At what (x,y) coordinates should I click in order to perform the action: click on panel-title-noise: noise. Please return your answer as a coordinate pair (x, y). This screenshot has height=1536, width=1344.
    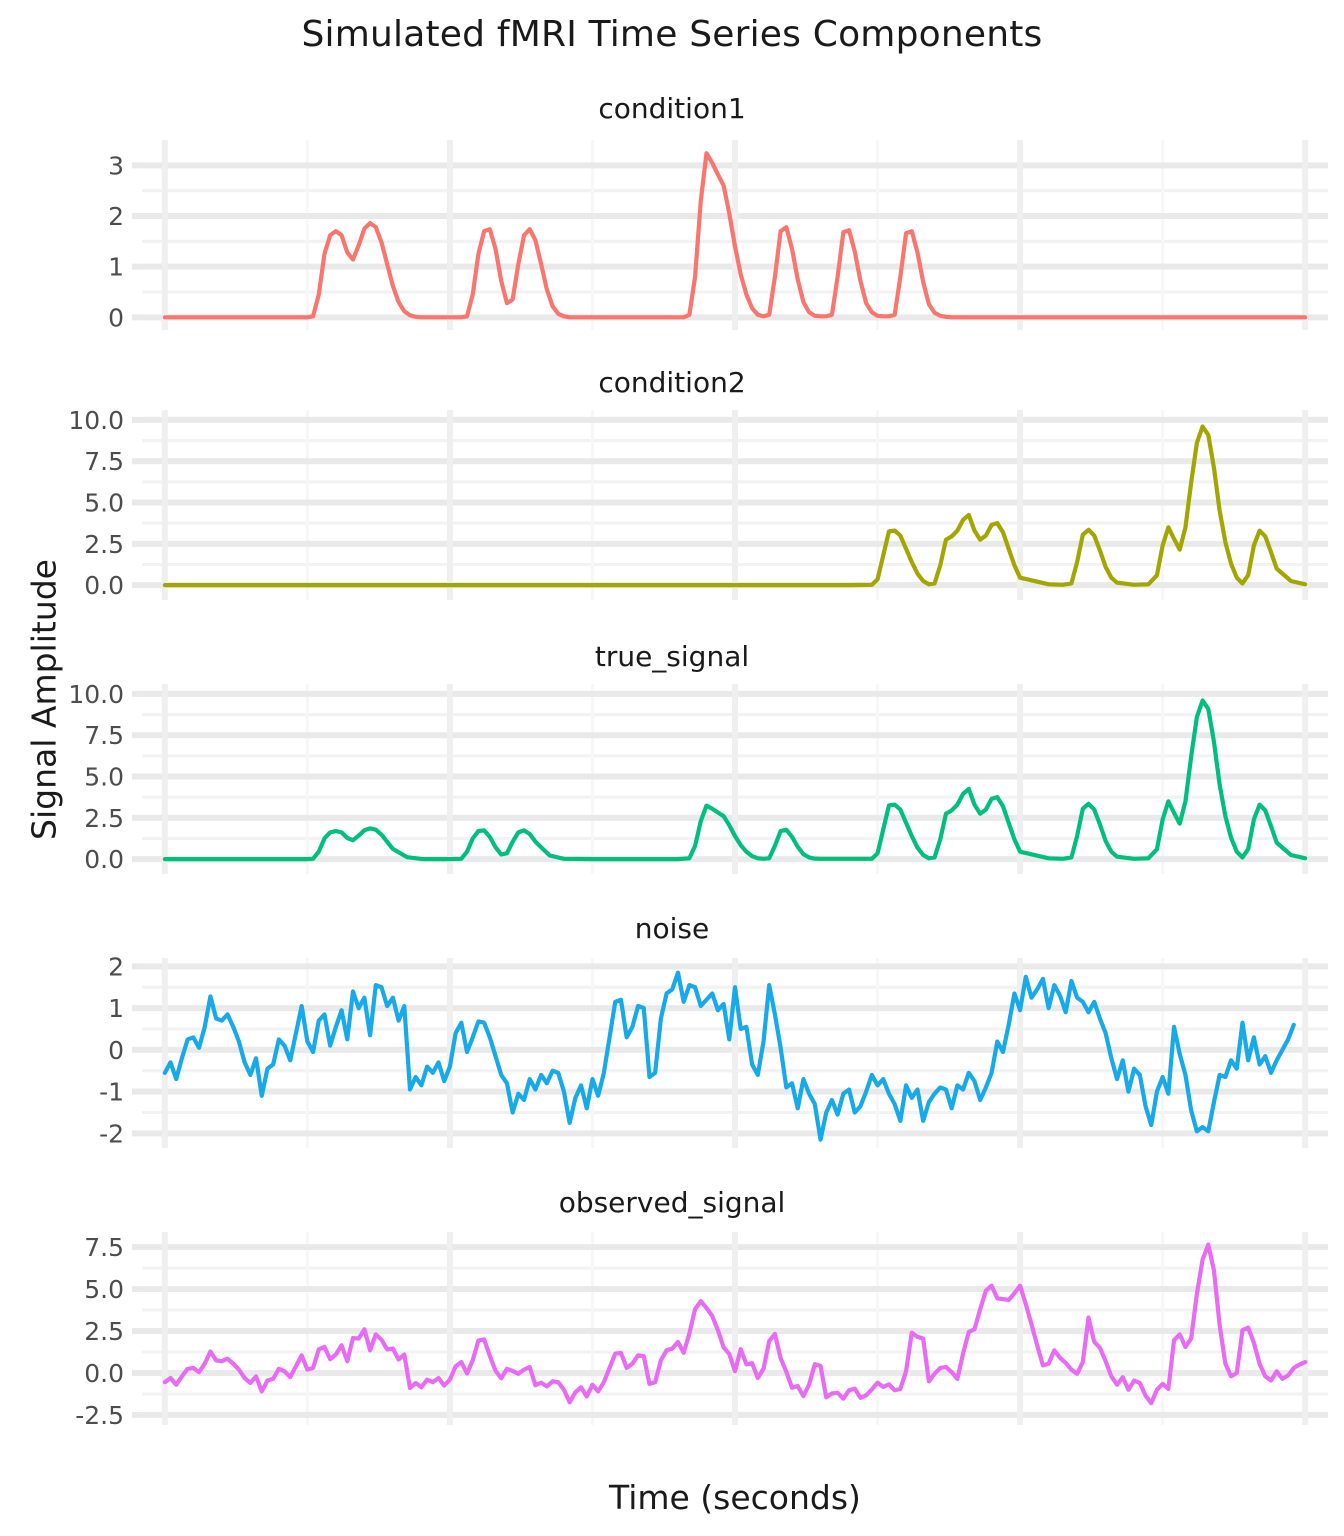
    Looking at the image, I should click on (672, 928).